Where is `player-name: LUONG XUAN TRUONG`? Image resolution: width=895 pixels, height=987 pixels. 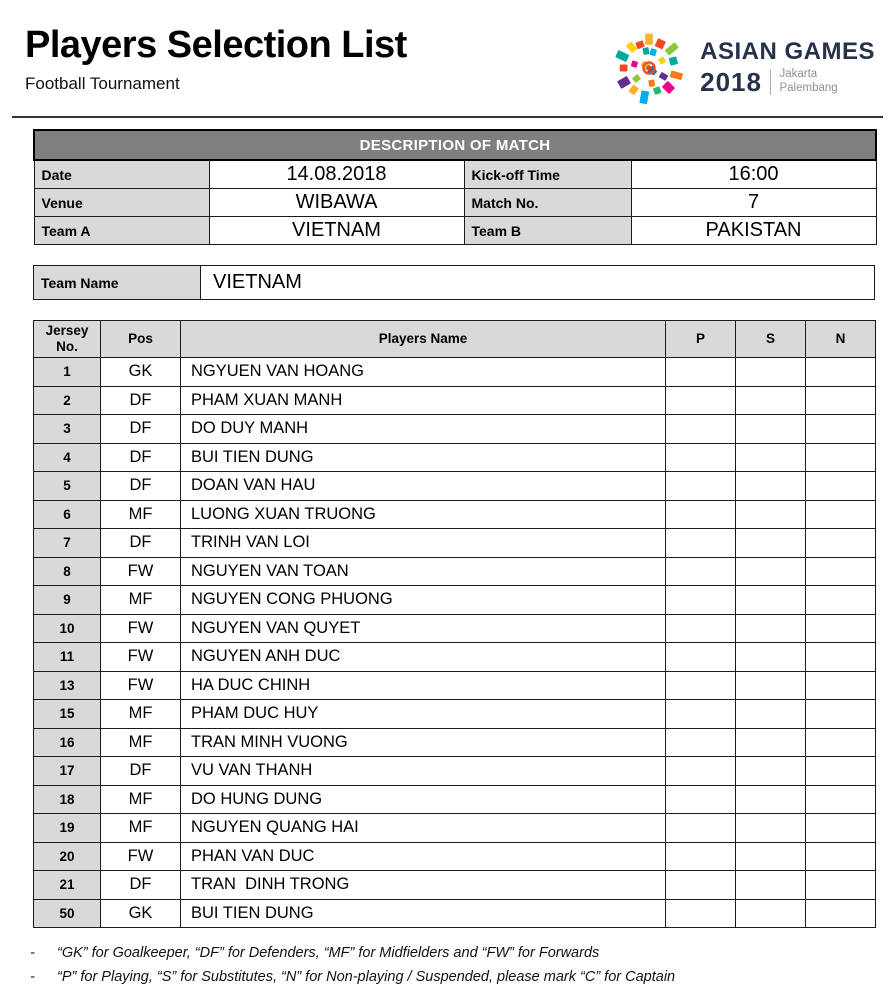 player-name: LUONG XUAN TRUONG is located at coordinates (423, 514).